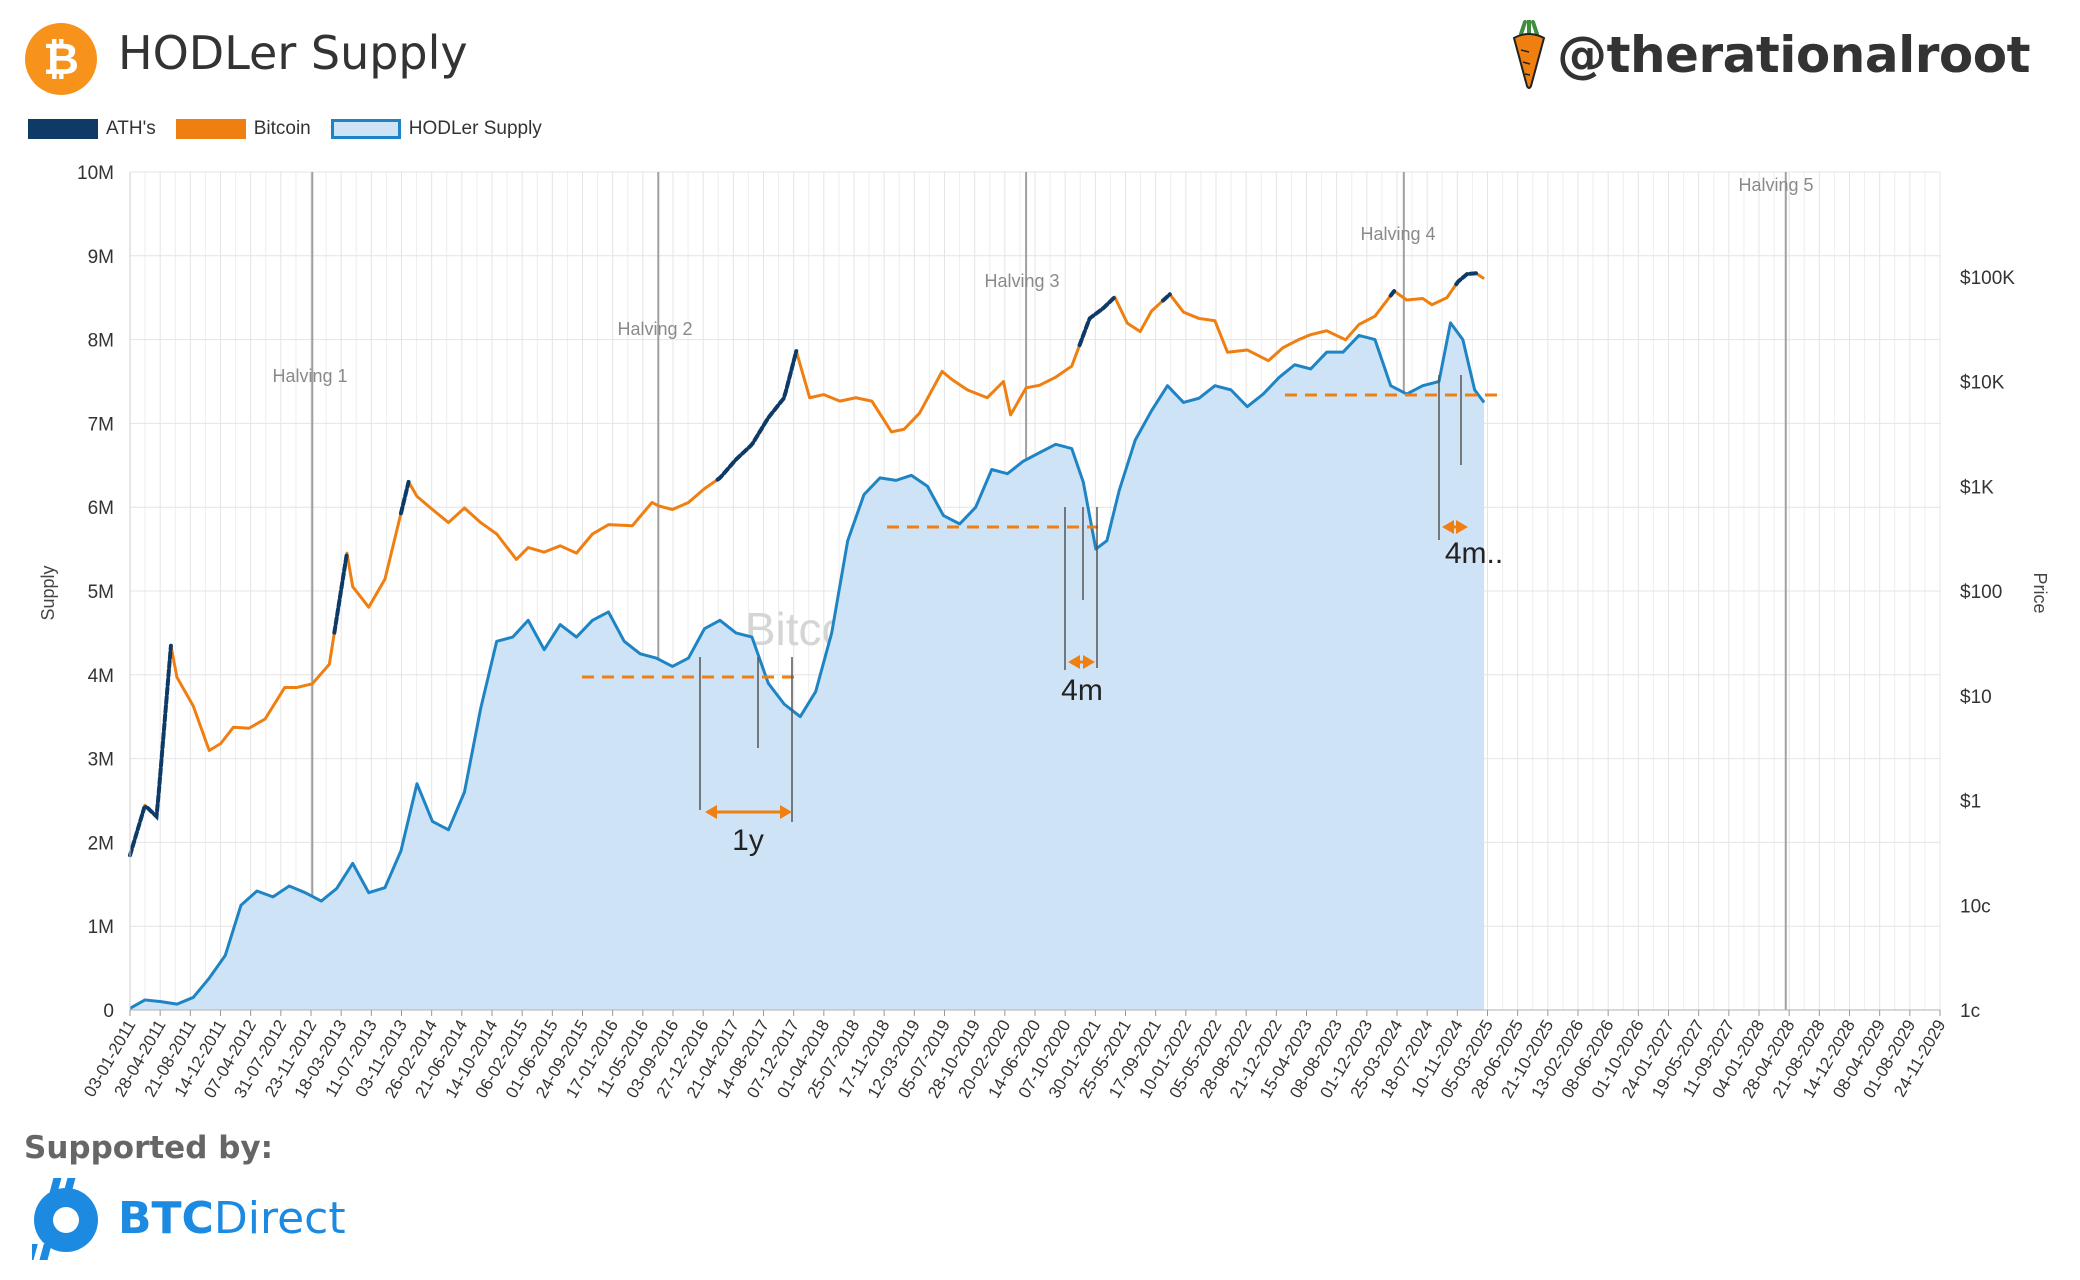 The height and width of the screenshot is (1280, 2080). I want to click on y-tick-label-left: 4M, so click(101, 676).